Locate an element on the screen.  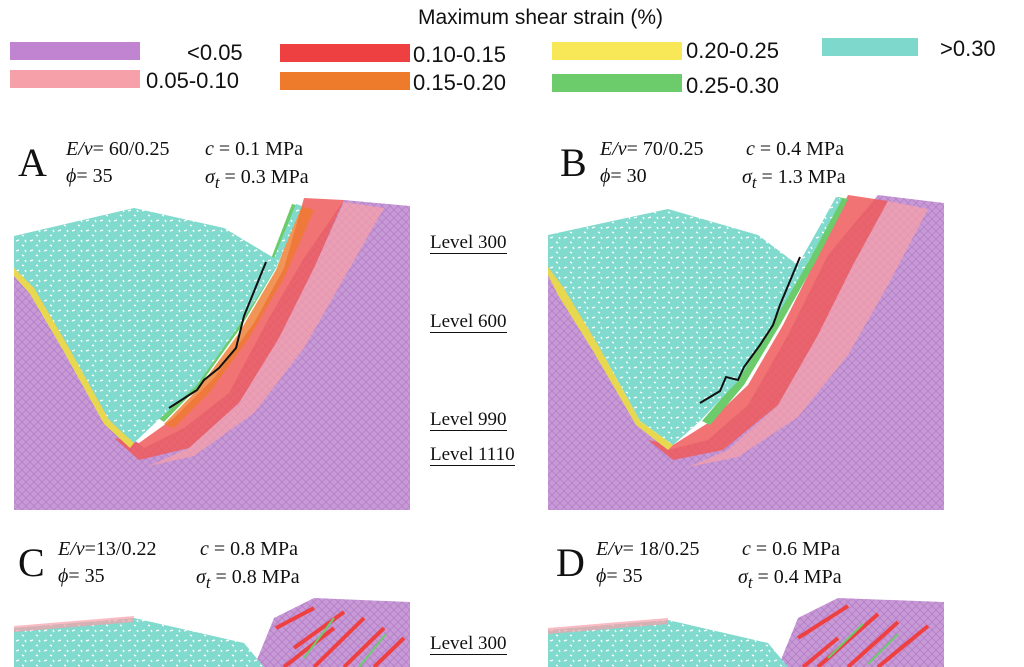
panel-a-cohesion: c = 0.1 MPa is located at coordinates (254, 149).